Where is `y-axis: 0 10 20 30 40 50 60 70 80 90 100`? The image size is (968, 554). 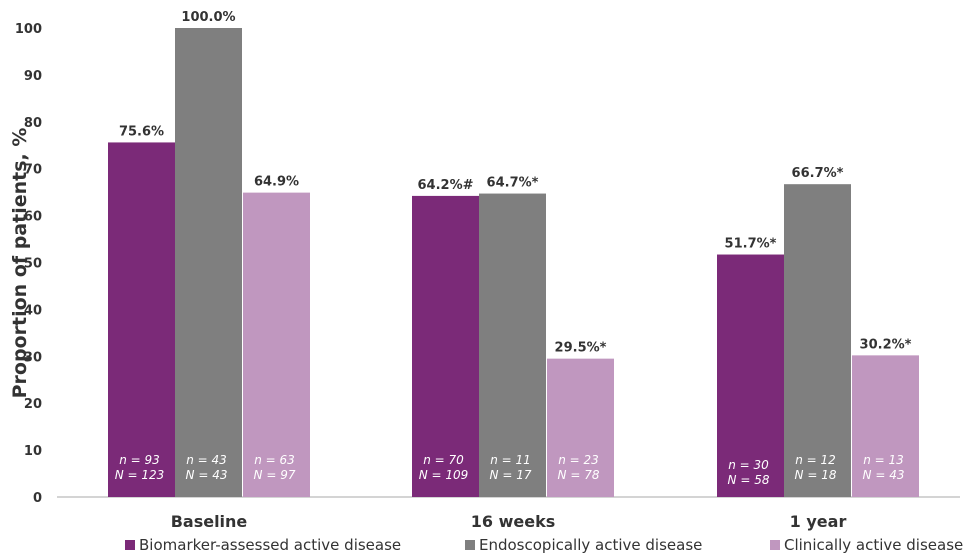 y-axis: 0 10 20 30 40 50 60 70 80 90 100 is located at coordinates (28, 264).